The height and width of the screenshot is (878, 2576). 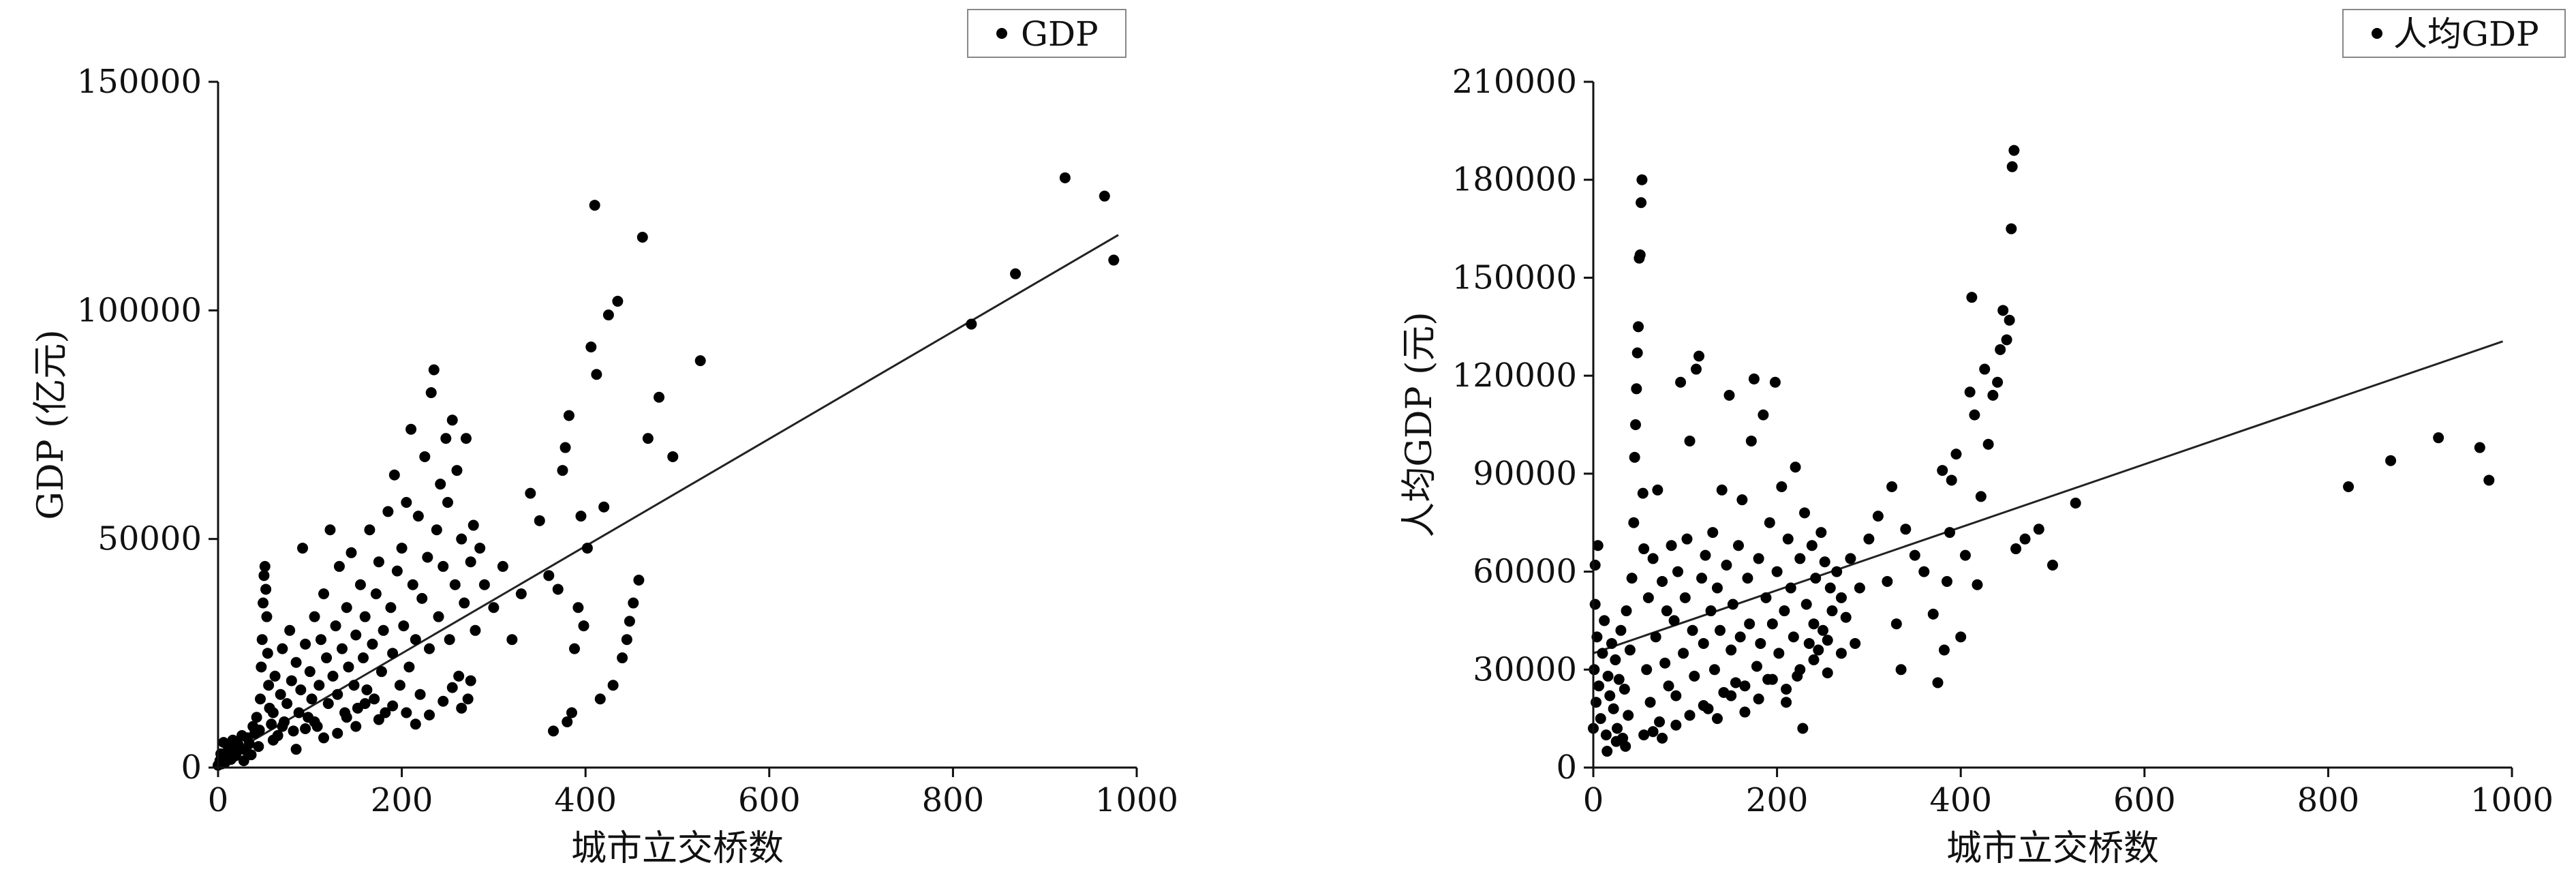 I want to click on legend-box, so click(x=1046, y=33).